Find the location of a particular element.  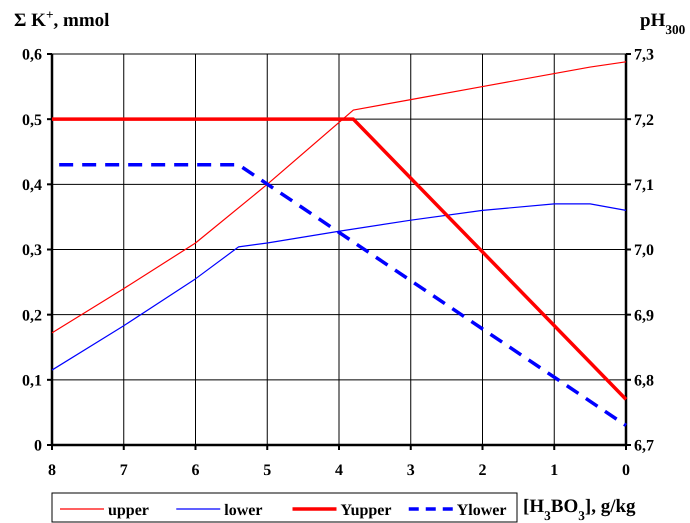

x-tick-label: 7 is located at coordinates (124, 470).